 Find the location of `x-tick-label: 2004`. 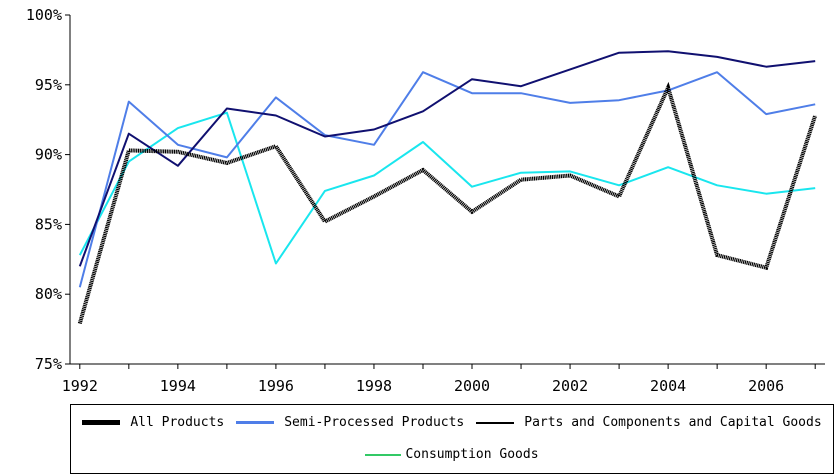

x-tick-label: 2004 is located at coordinates (668, 386).